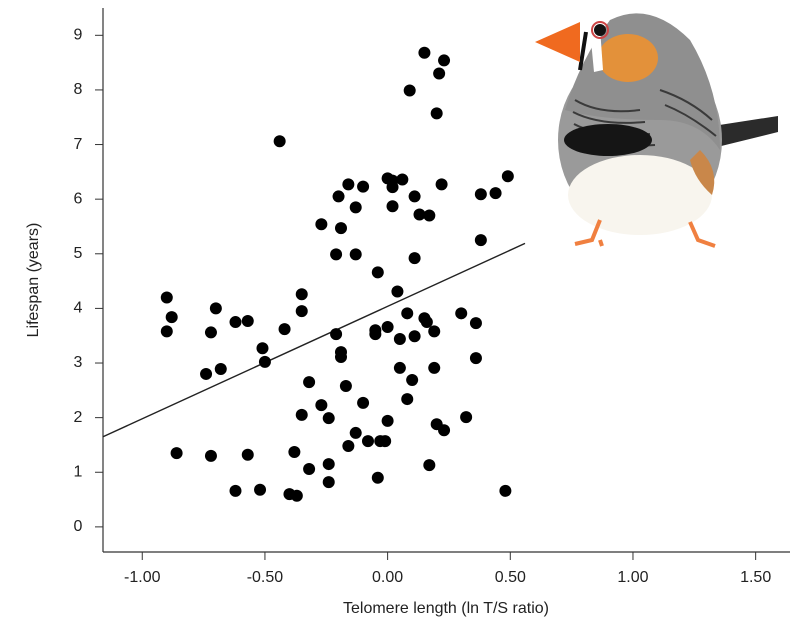  I want to click on y-axis-title: Lifespan (years), so click(33, 280).